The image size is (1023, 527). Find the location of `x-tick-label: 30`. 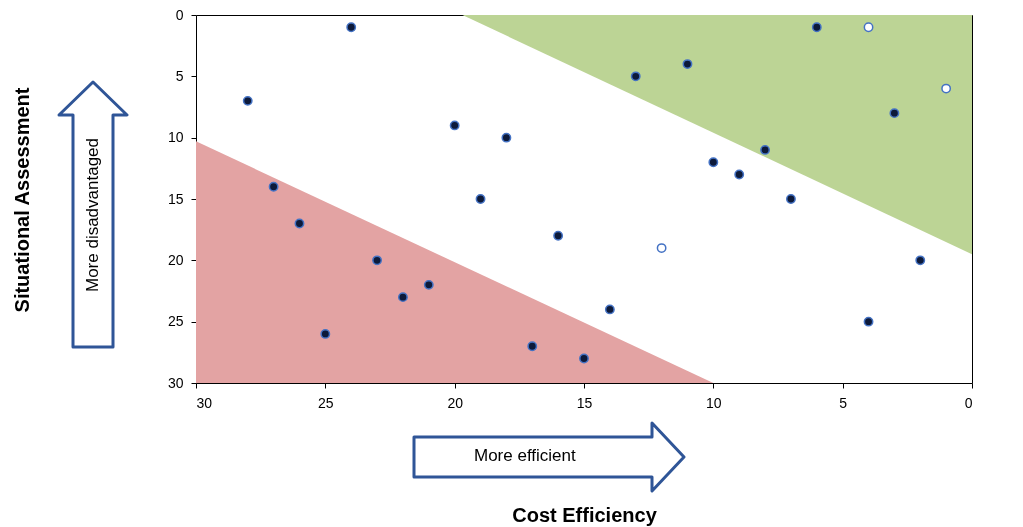

x-tick-label: 30 is located at coordinates (204, 402).